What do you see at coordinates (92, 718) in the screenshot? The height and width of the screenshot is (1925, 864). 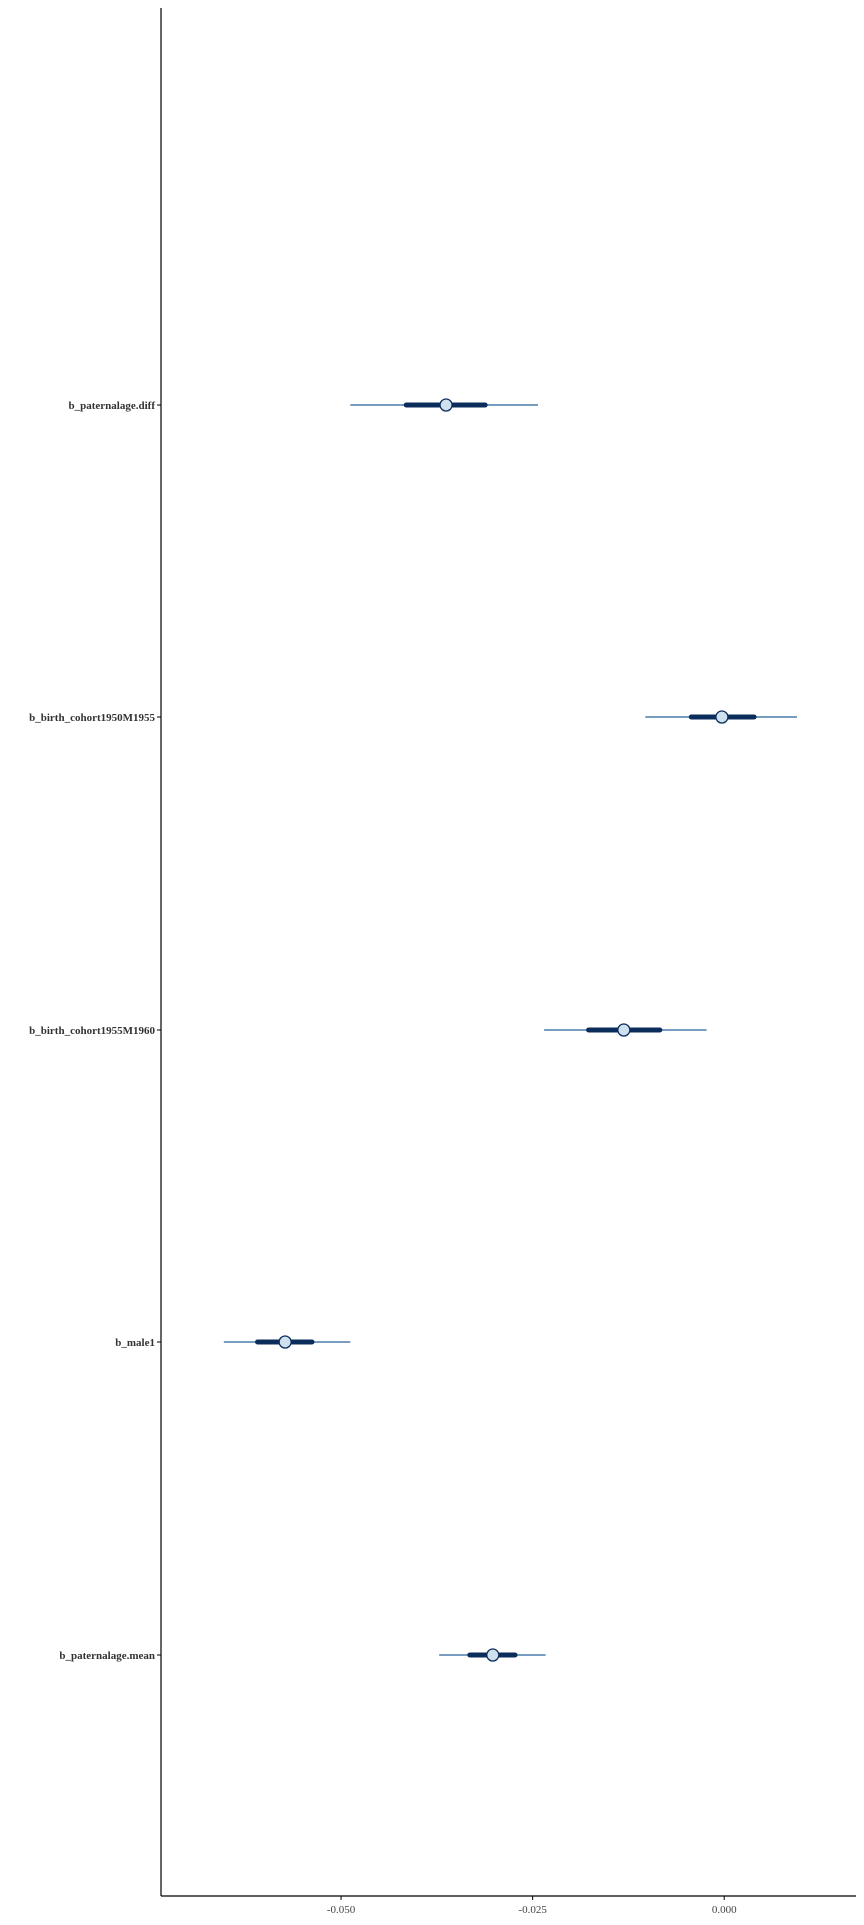 I see `y-tick-label: b_birth_cohort1950M1955` at bounding box center [92, 718].